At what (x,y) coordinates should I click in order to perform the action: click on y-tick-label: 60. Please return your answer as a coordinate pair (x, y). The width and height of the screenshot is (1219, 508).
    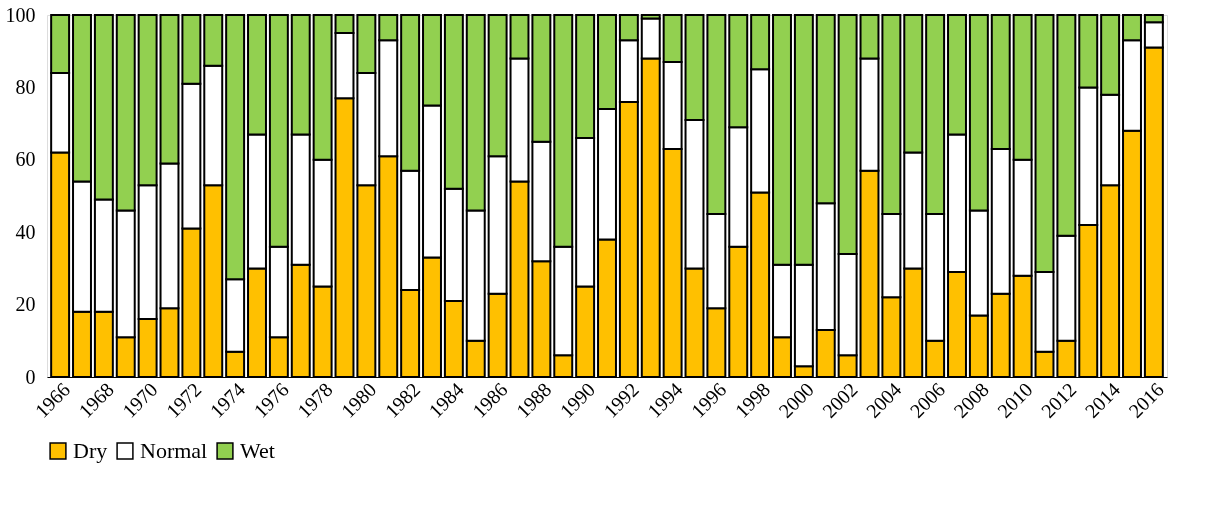
    Looking at the image, I should click on (25, 159).